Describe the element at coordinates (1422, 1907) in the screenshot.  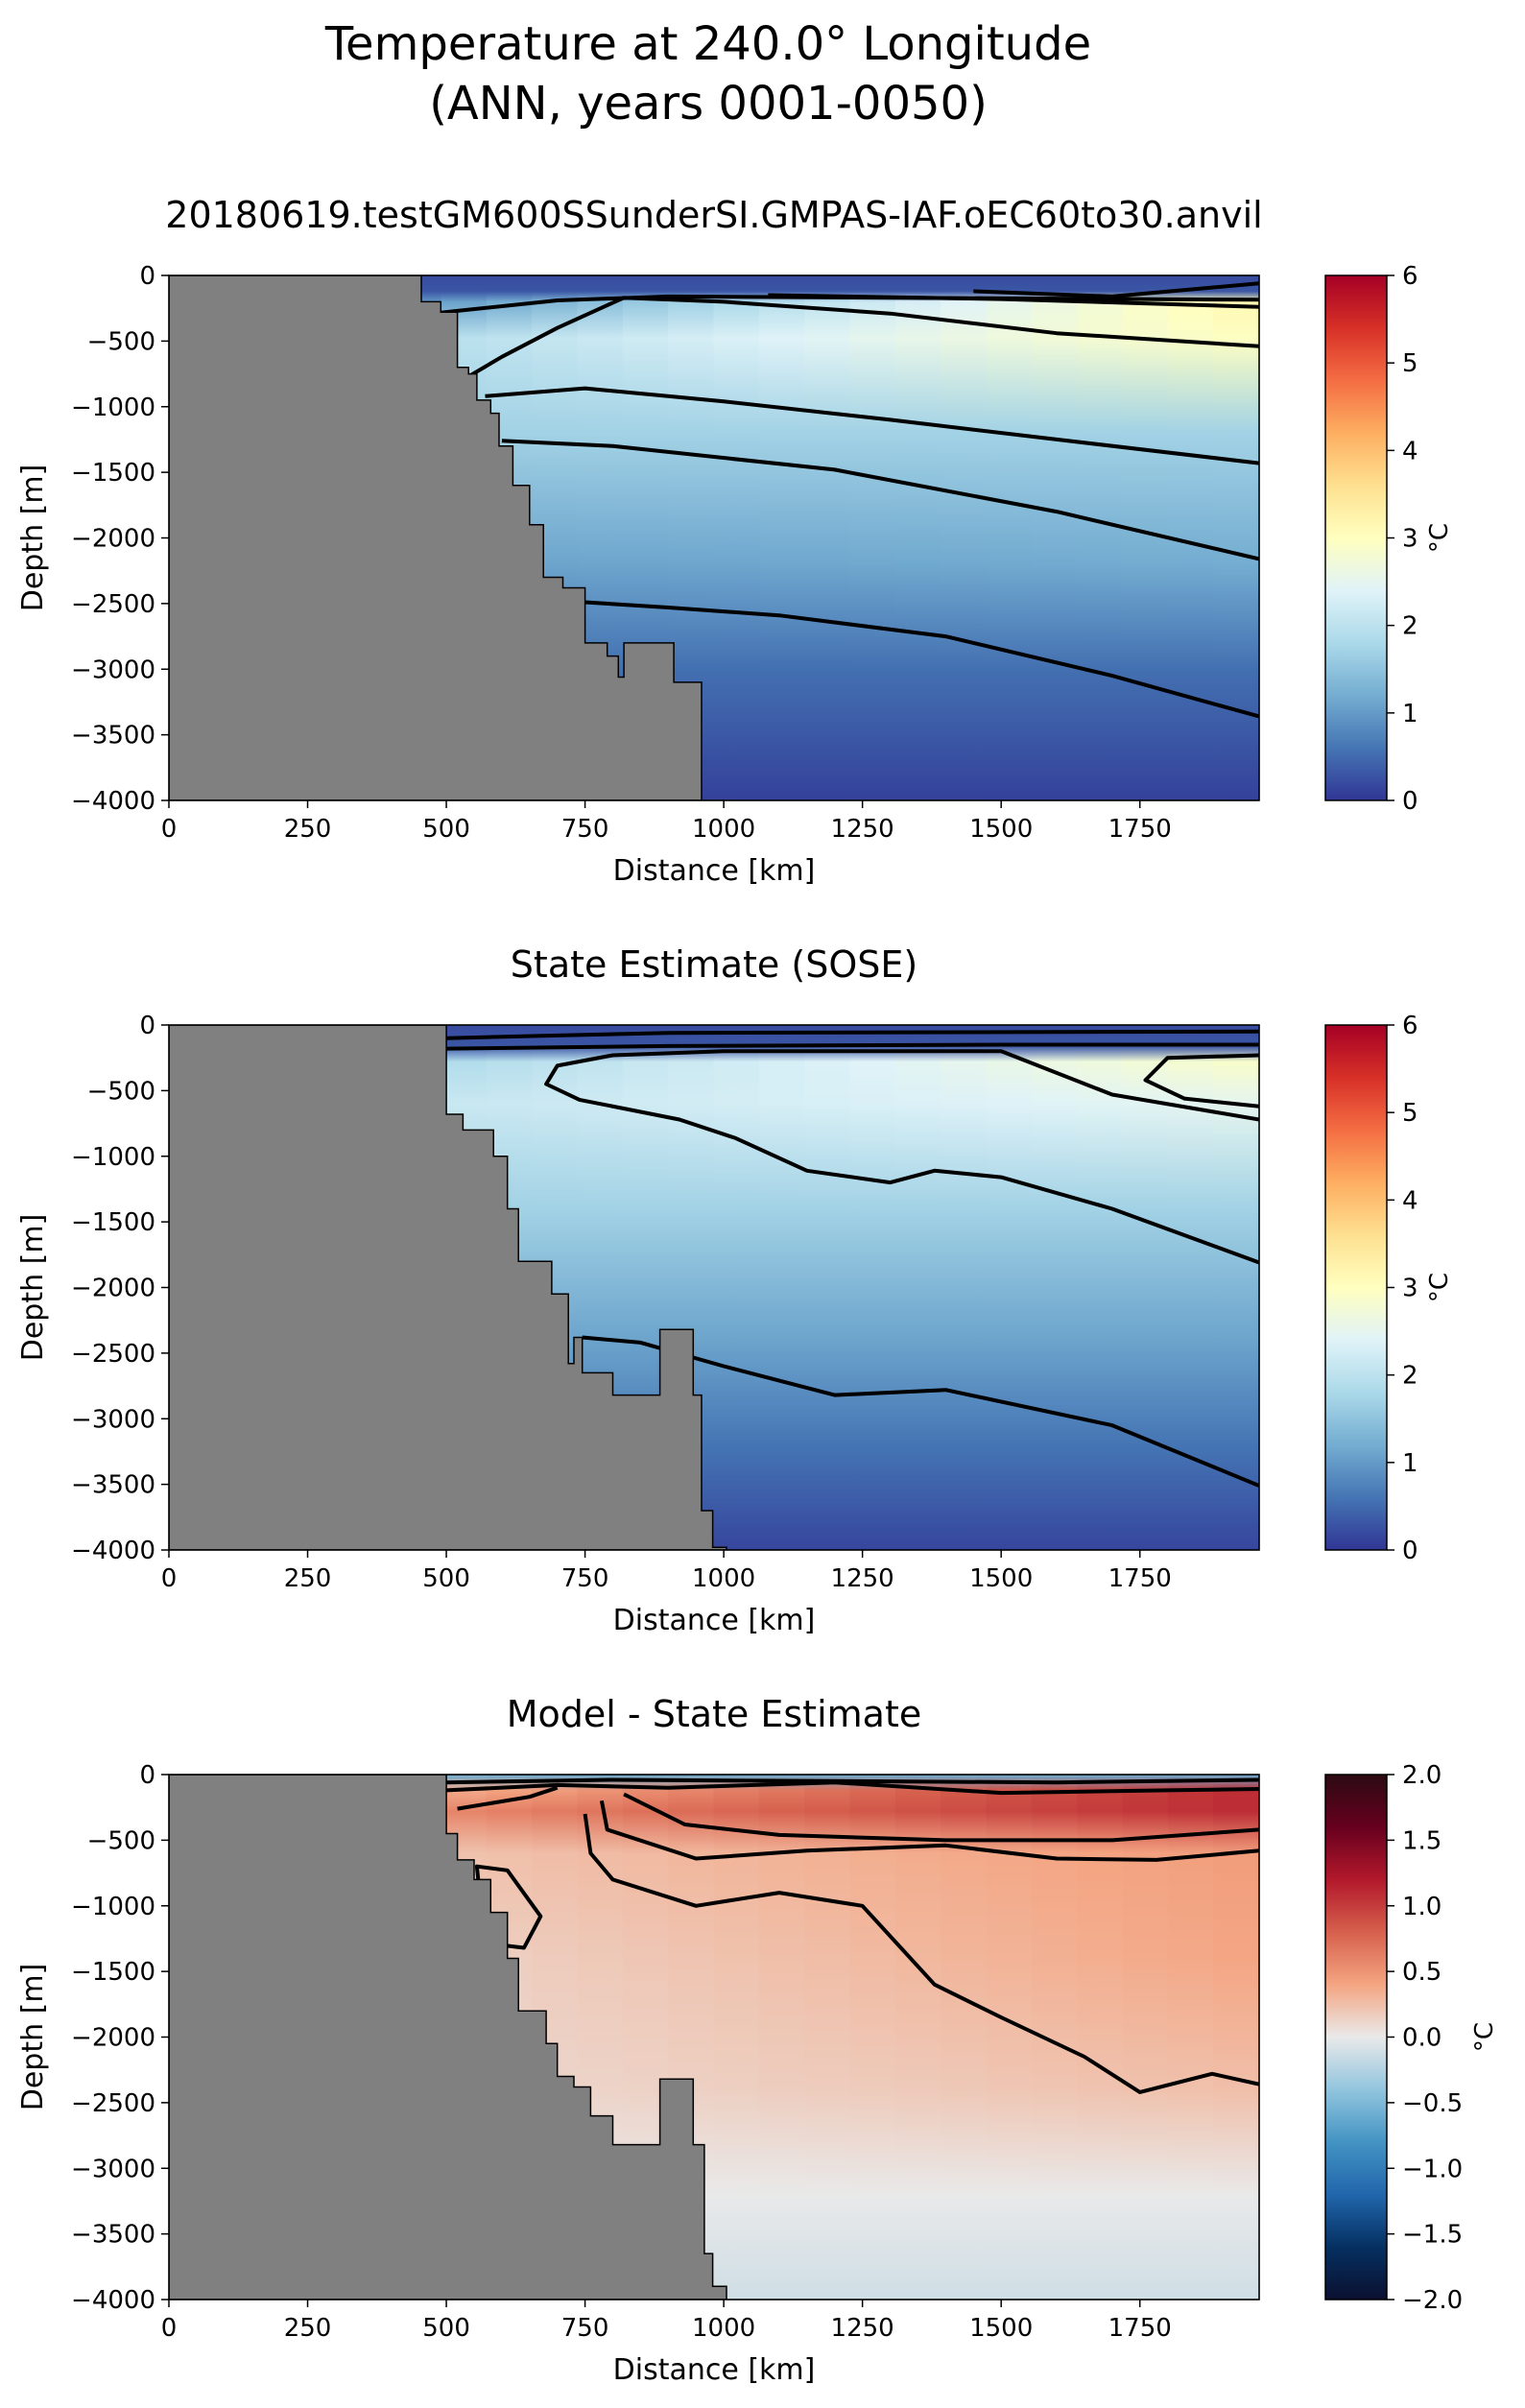
I see `colorbar-tick-label: 1.0` at that location.